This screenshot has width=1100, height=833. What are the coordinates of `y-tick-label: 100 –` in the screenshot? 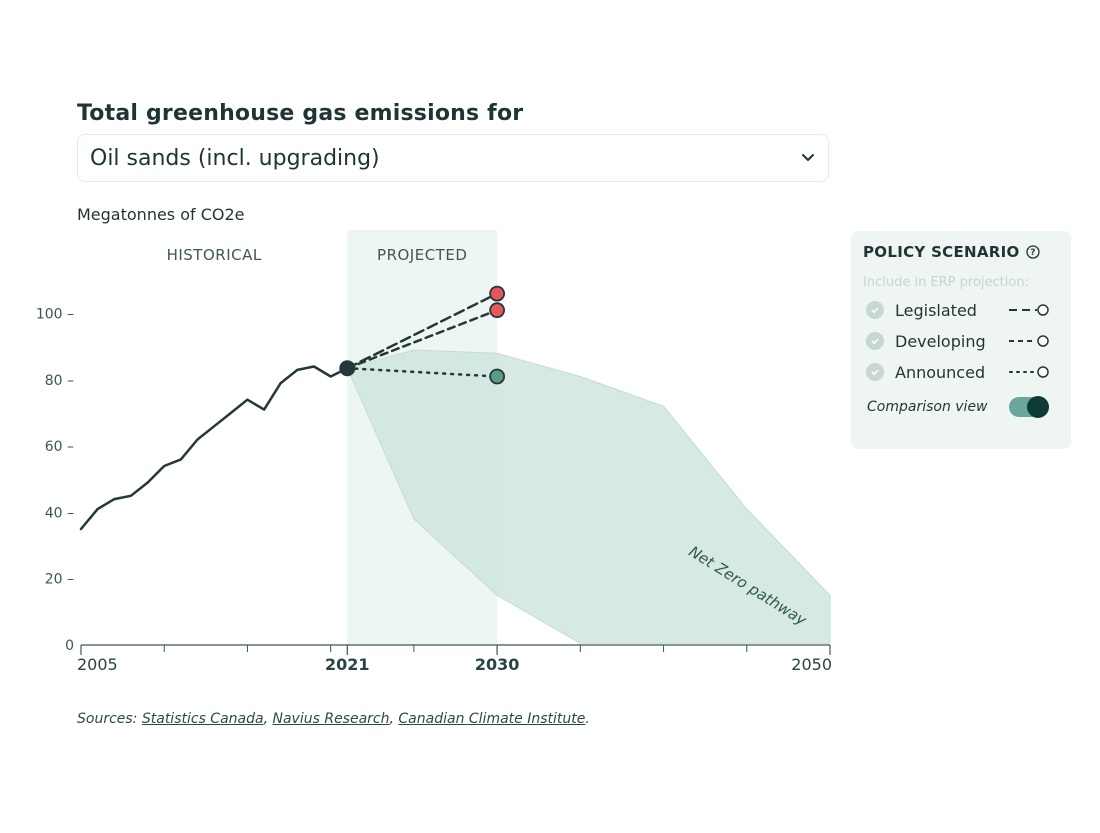 It's located at (55, 315).